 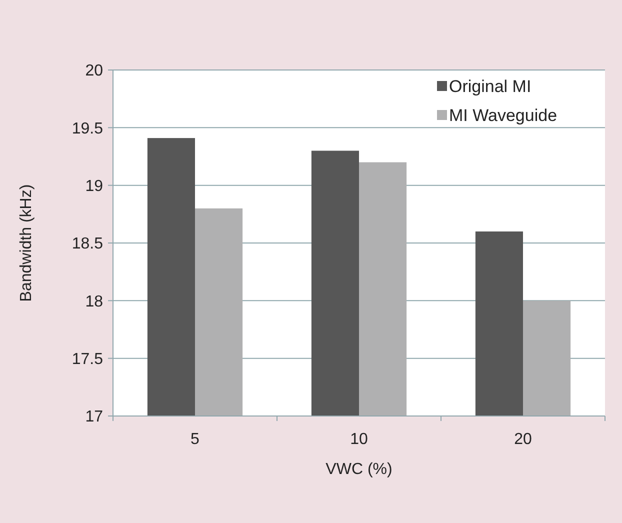 What do you see at coordinates (503, 115) in the screenshot?
I see `legend-label: MI Waveguide` at bounding box center [503, 115].